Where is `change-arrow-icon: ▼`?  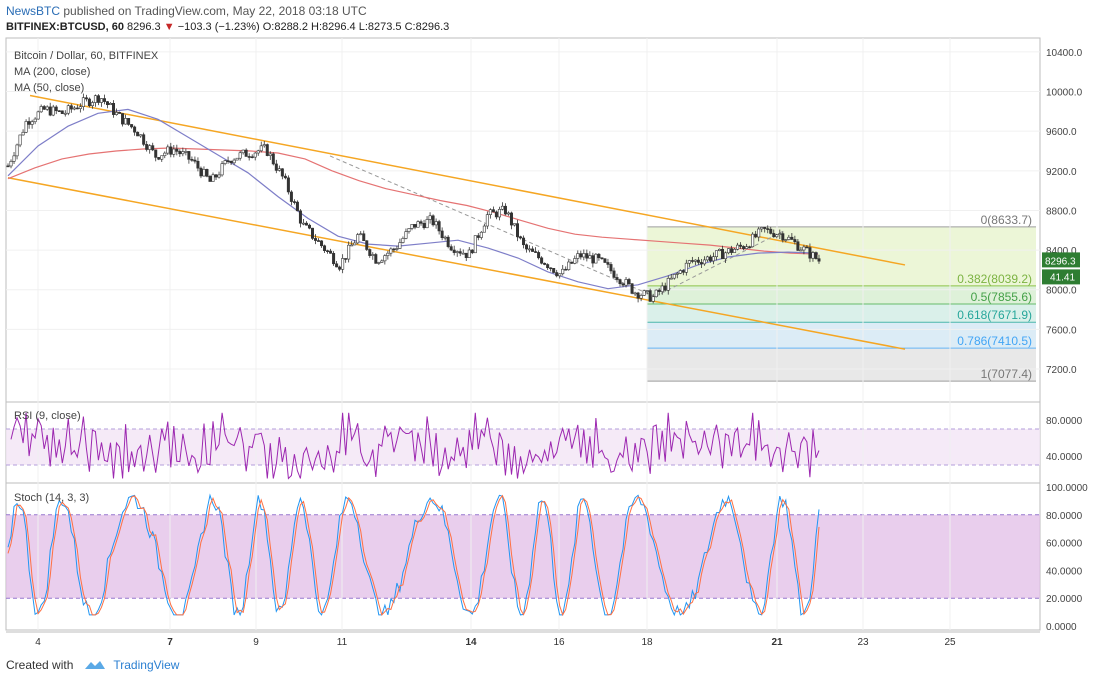 change-arrow-icon: ▼ is located at coordinates (169, 27).